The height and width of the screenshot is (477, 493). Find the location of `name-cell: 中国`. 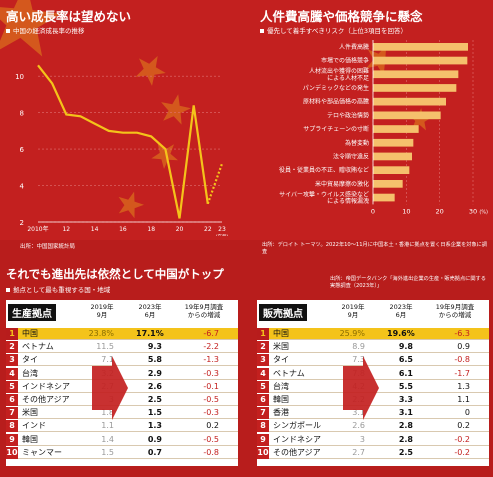

name-cell: 中国 is located at coordinates (30, 333).